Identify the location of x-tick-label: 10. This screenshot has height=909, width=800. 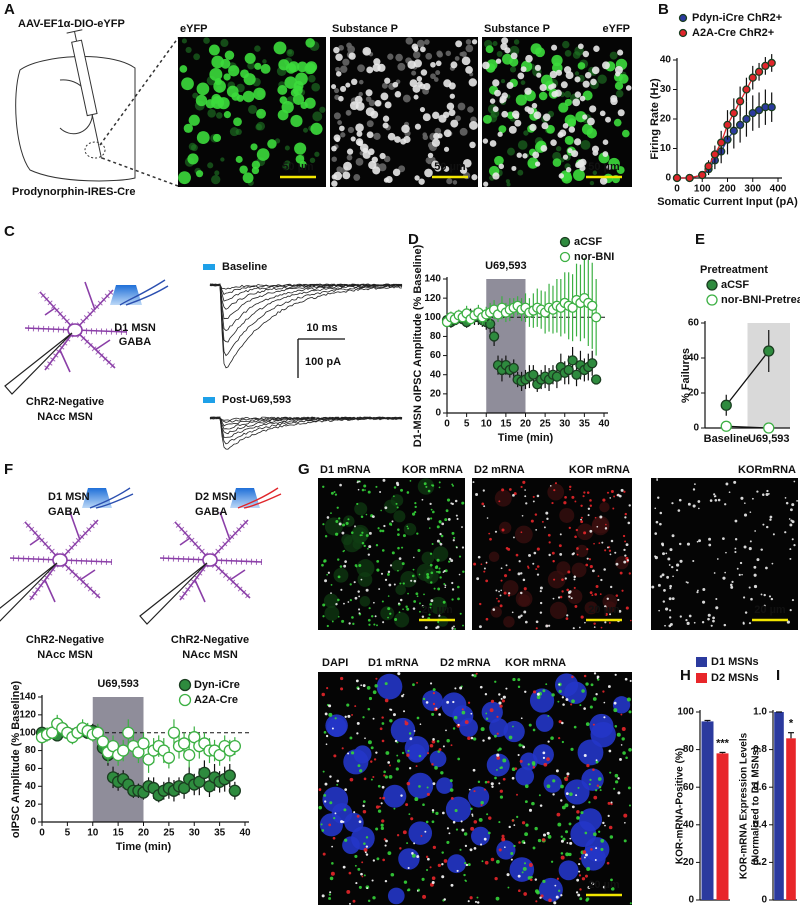
(487, 424).